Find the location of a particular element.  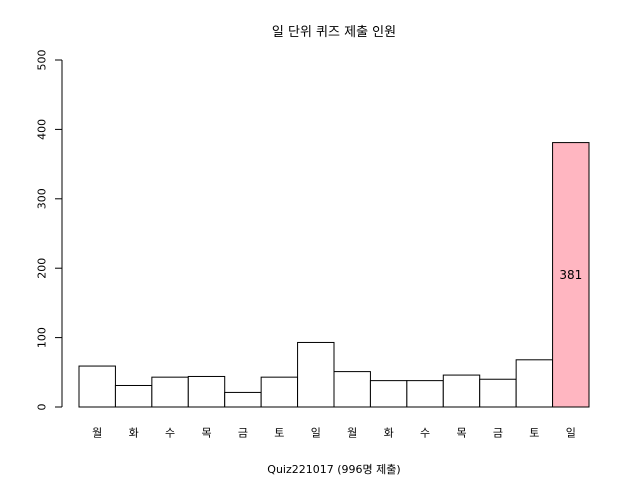

y-tick-label: 500 is located at coordinates (42, 60).